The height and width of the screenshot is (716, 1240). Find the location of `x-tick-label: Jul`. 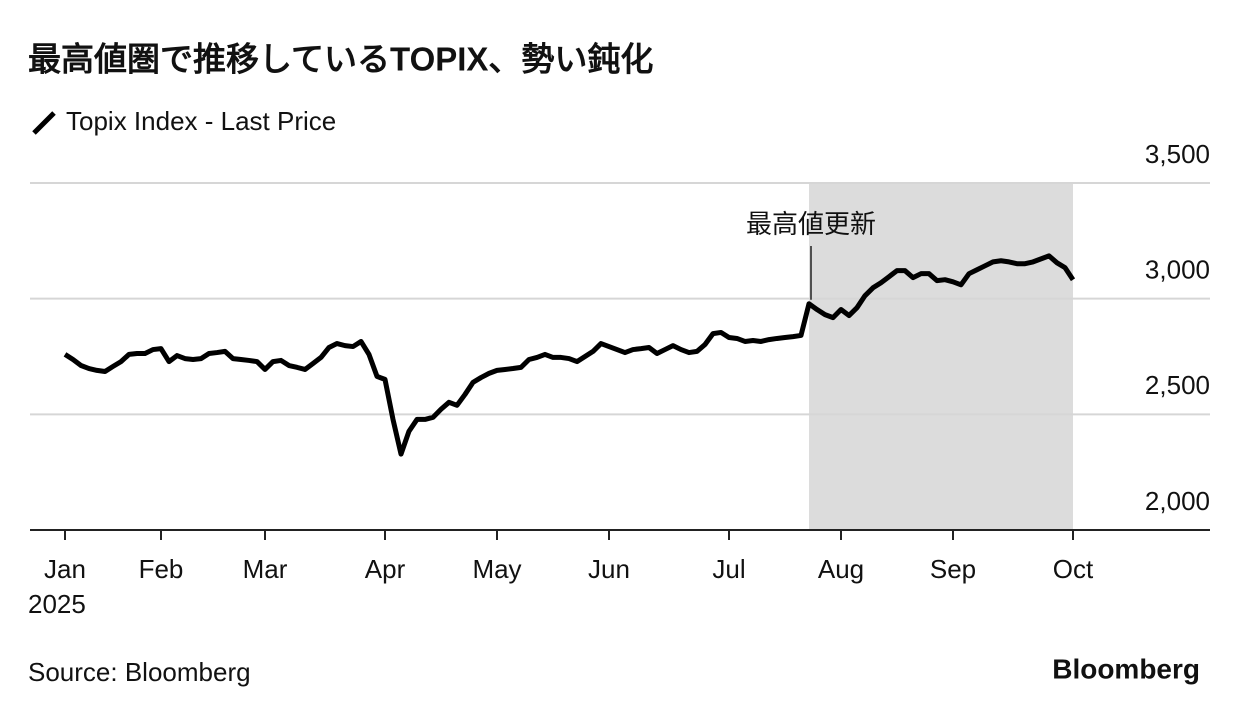

x-tick-label: Jul is located at coordinates (728, 569).